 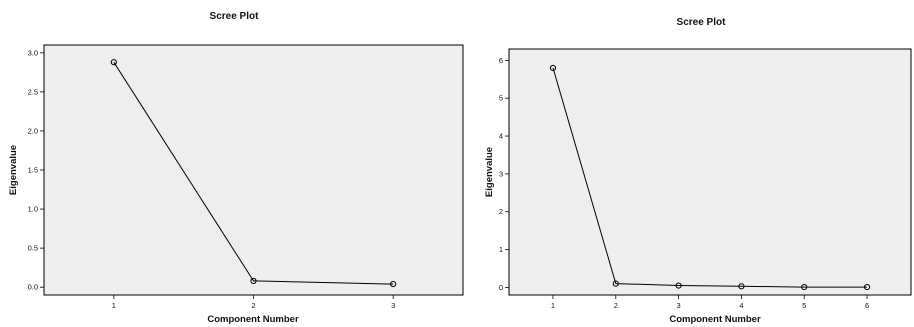 What do you see at coordinates (33, 209) in the screenshot?
I see `y-tick-label: 1.0` at bounding box center [33, 209].